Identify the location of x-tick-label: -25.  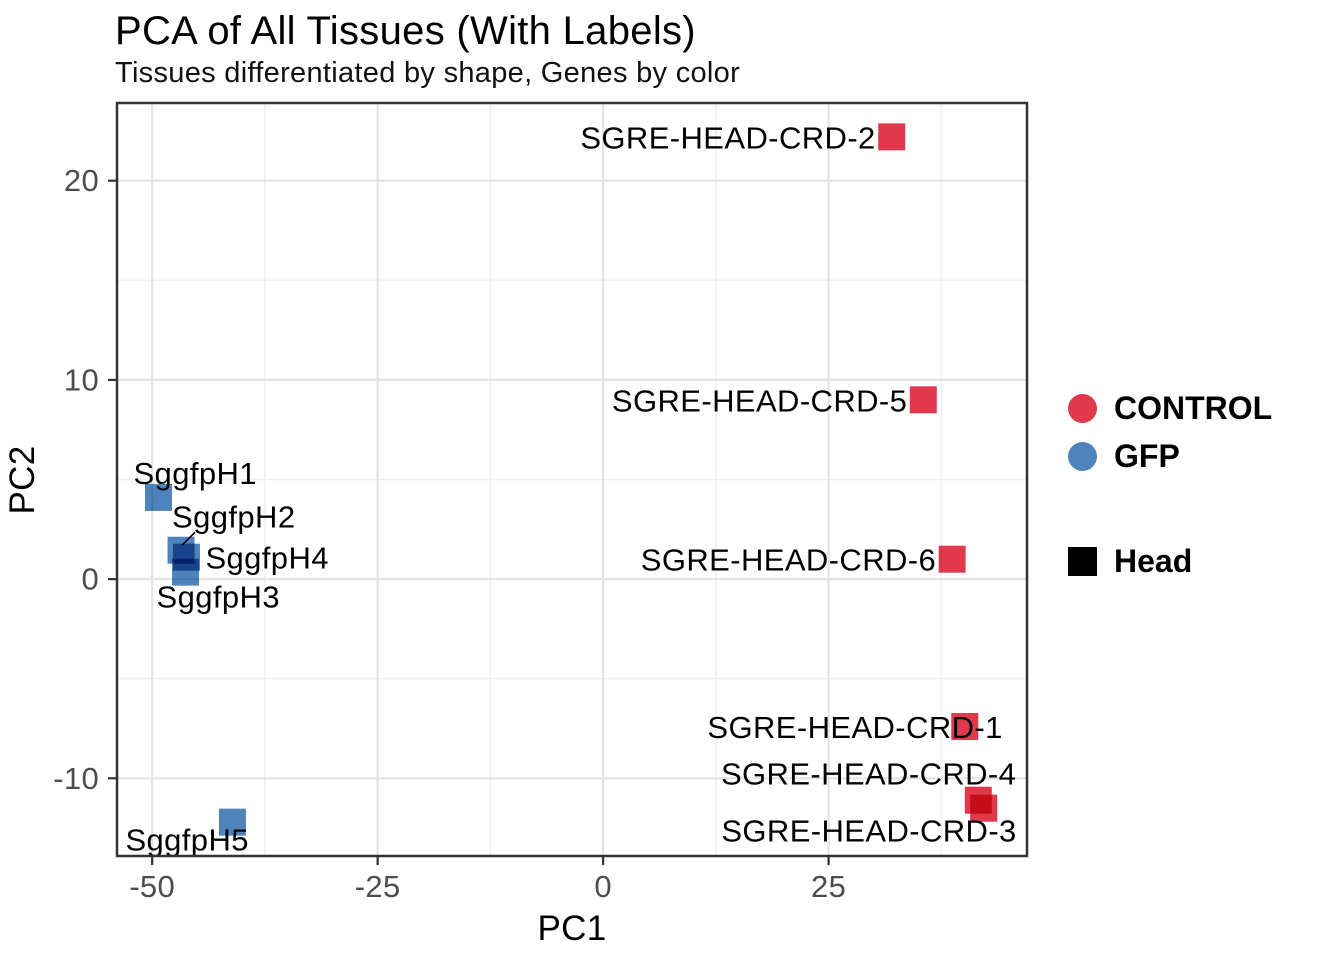
(378, 886).